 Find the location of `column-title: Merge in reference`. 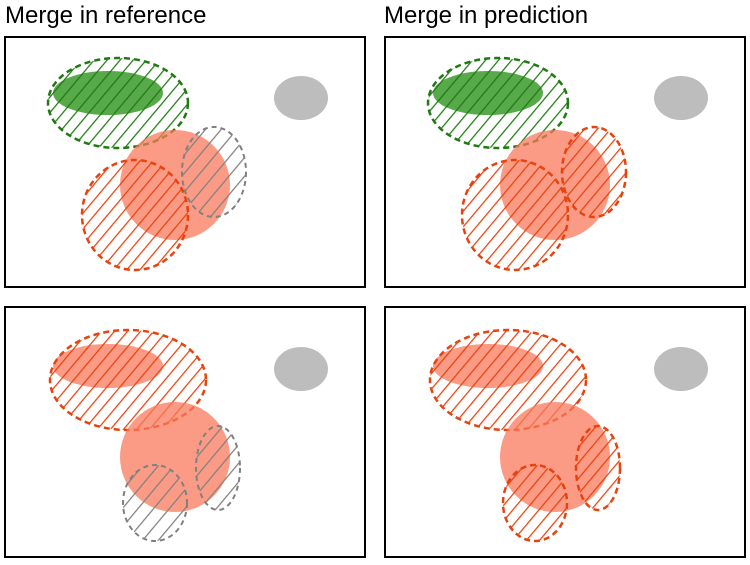

column-title: Merge in reference is located at coordinates (105, 15).